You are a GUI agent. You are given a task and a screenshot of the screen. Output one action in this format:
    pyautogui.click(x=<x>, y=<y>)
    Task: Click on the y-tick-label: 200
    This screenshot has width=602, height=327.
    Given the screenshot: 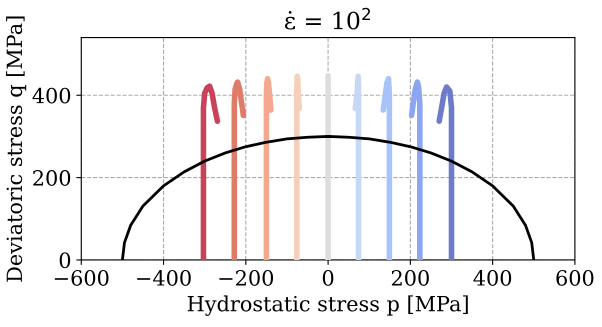 What is the action you would take?
    pyautogui.click(x=51, y=178)
    